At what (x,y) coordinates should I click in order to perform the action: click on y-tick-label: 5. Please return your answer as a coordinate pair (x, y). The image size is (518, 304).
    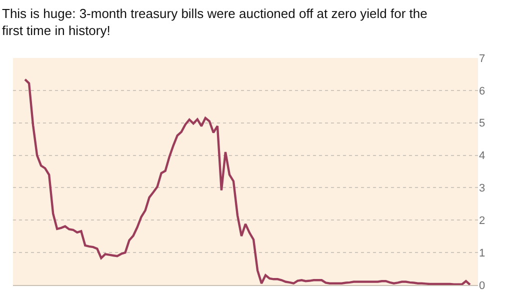
    Looking at the image, I should click on (482, 124).